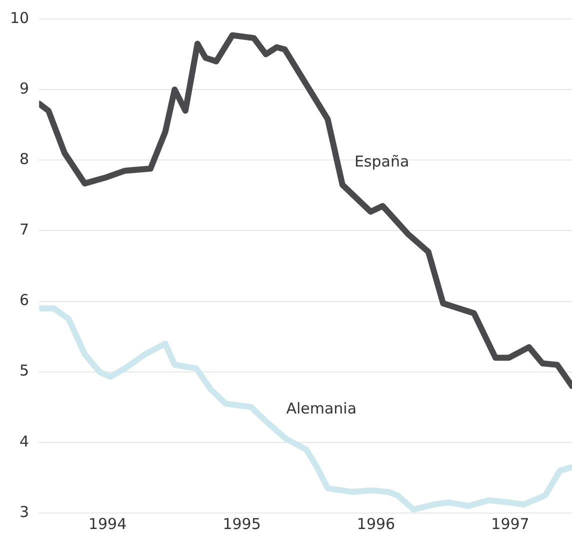 Image resolution: width=572 pixels, height=541 pixels. I want to click on x-tick-label: 1997, so click(510, 523).